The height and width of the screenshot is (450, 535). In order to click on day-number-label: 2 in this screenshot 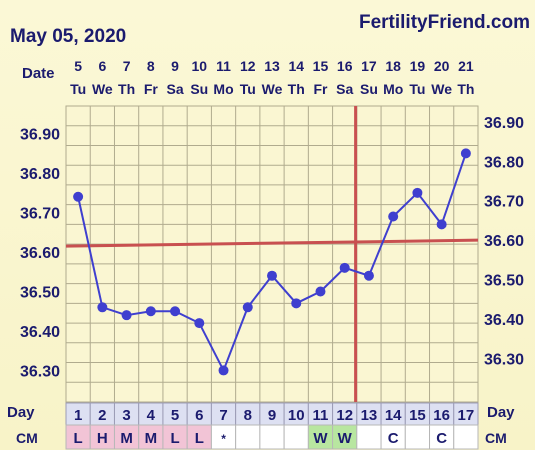, I will do `click(102, 415)`.